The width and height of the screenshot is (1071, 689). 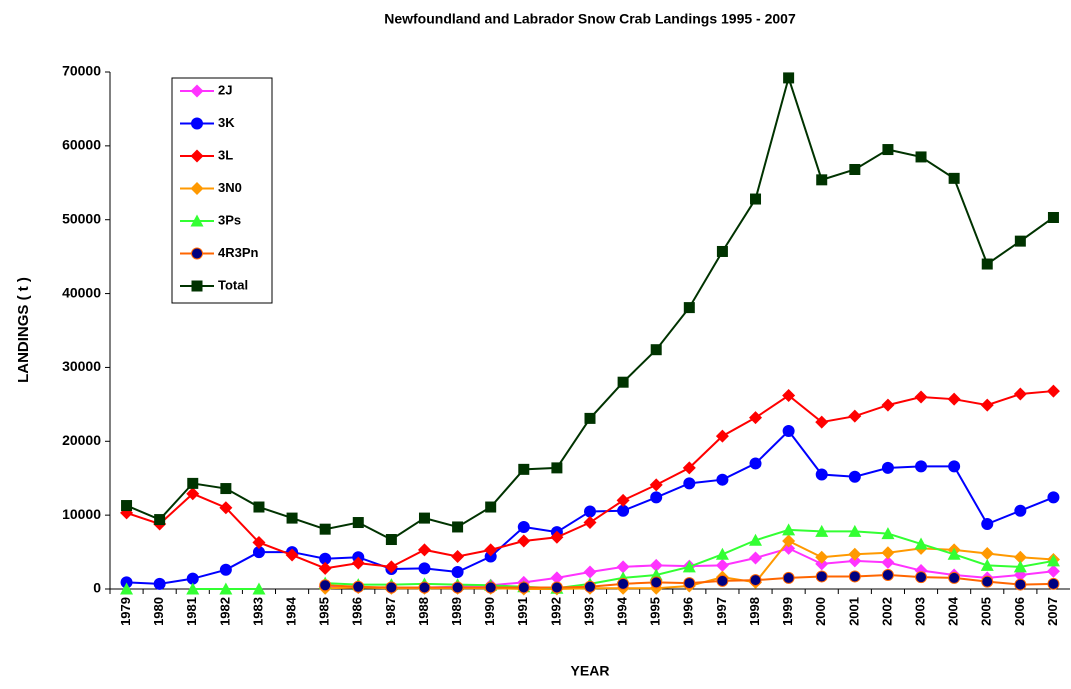 What do you see at coordinates (953, 611) in the screenshot?
I see `x-tick-label: 2004` at bounding box center [953, 611].